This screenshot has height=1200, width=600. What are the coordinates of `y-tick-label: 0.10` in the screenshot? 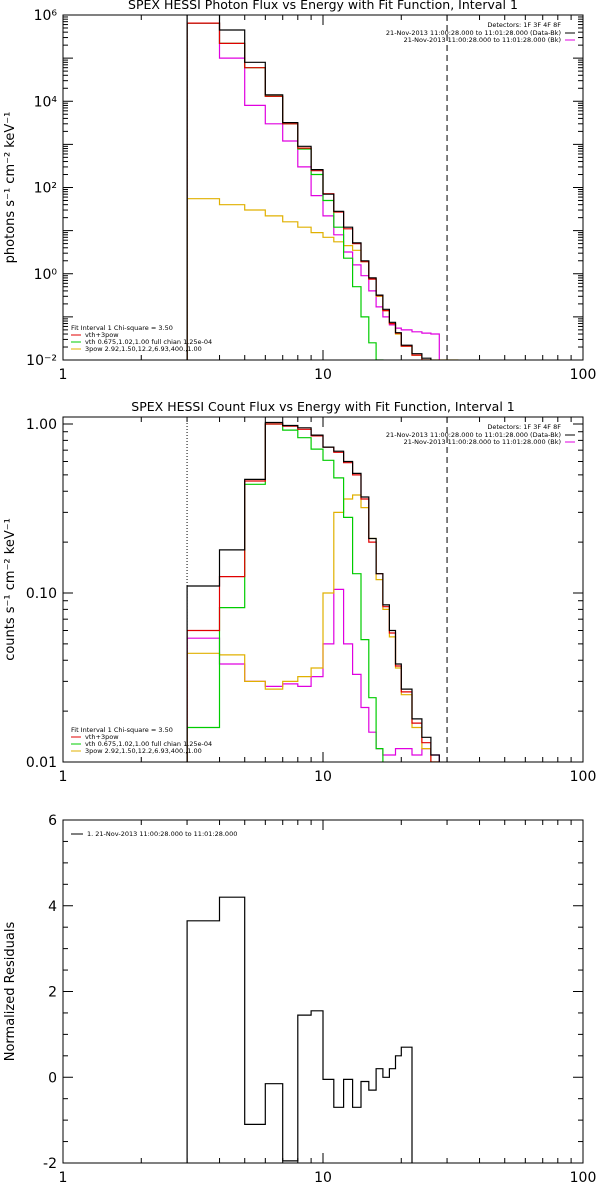 It's located at (41, 594).